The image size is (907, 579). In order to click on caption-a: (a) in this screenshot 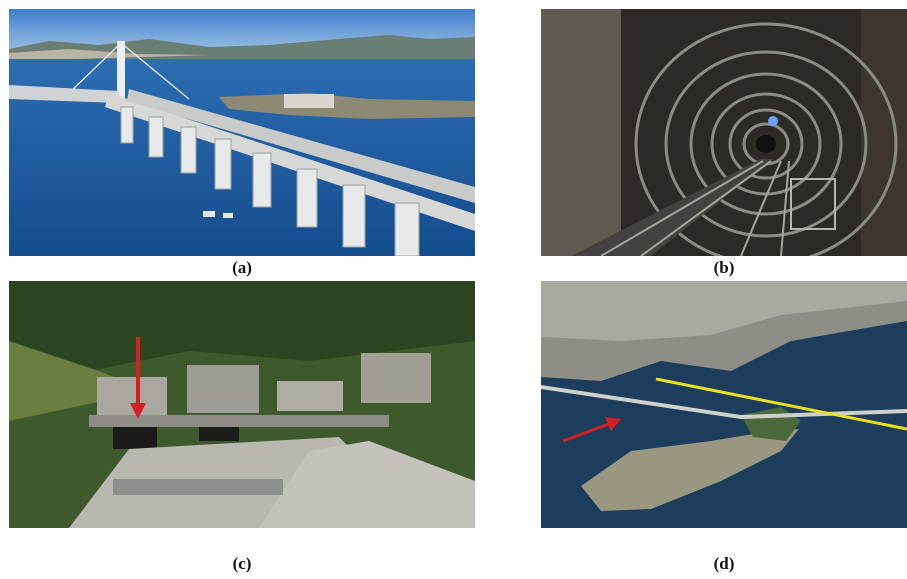, I will do `click(242, 267)`.